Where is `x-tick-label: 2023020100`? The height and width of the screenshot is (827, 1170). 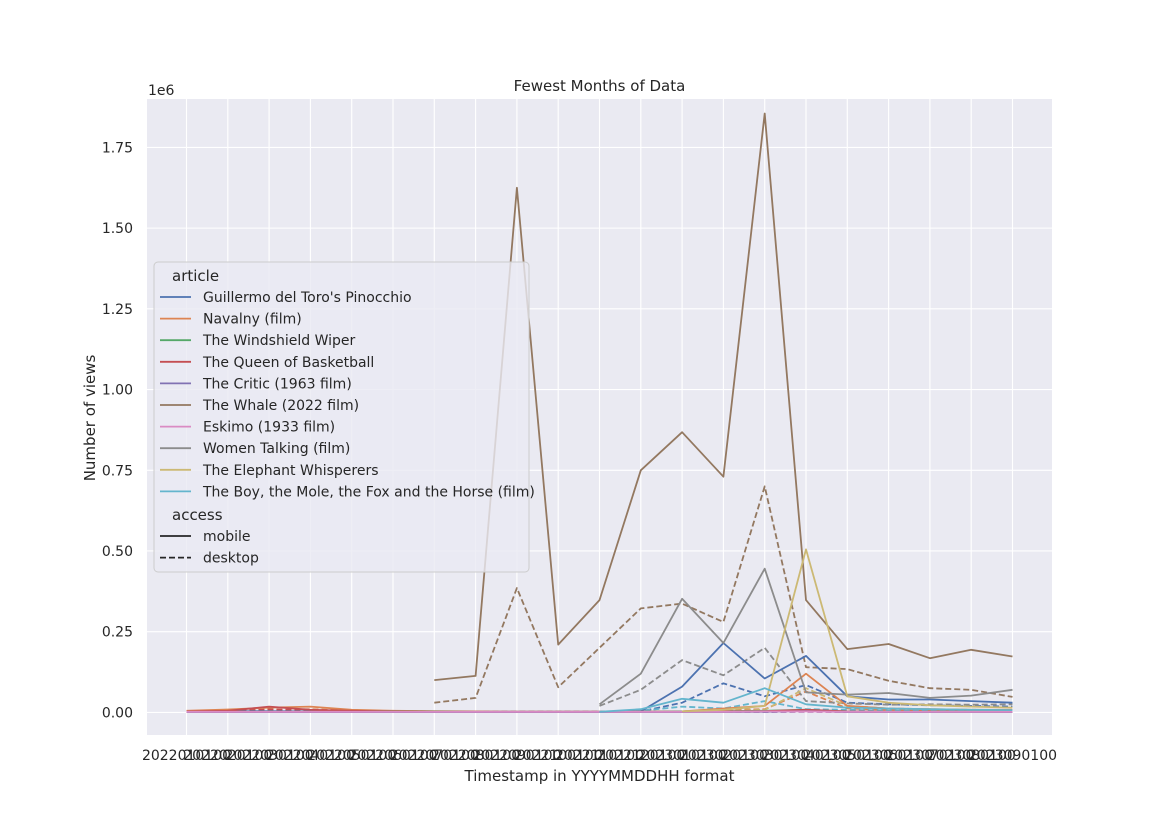
x-tick-label: 2023020100 is located at coordinates (723, 756).